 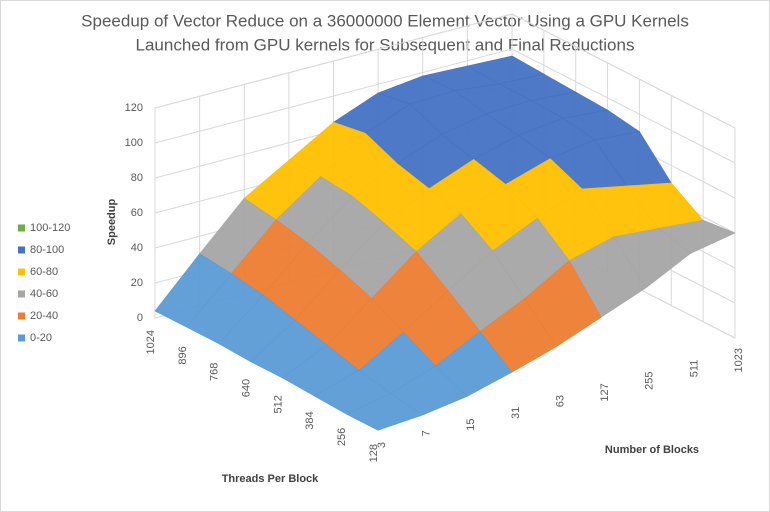 What do you see at coordinates (471, 425) in the screenshot?
I see `x-tick-label: 15` at bounding box center [471, 425].